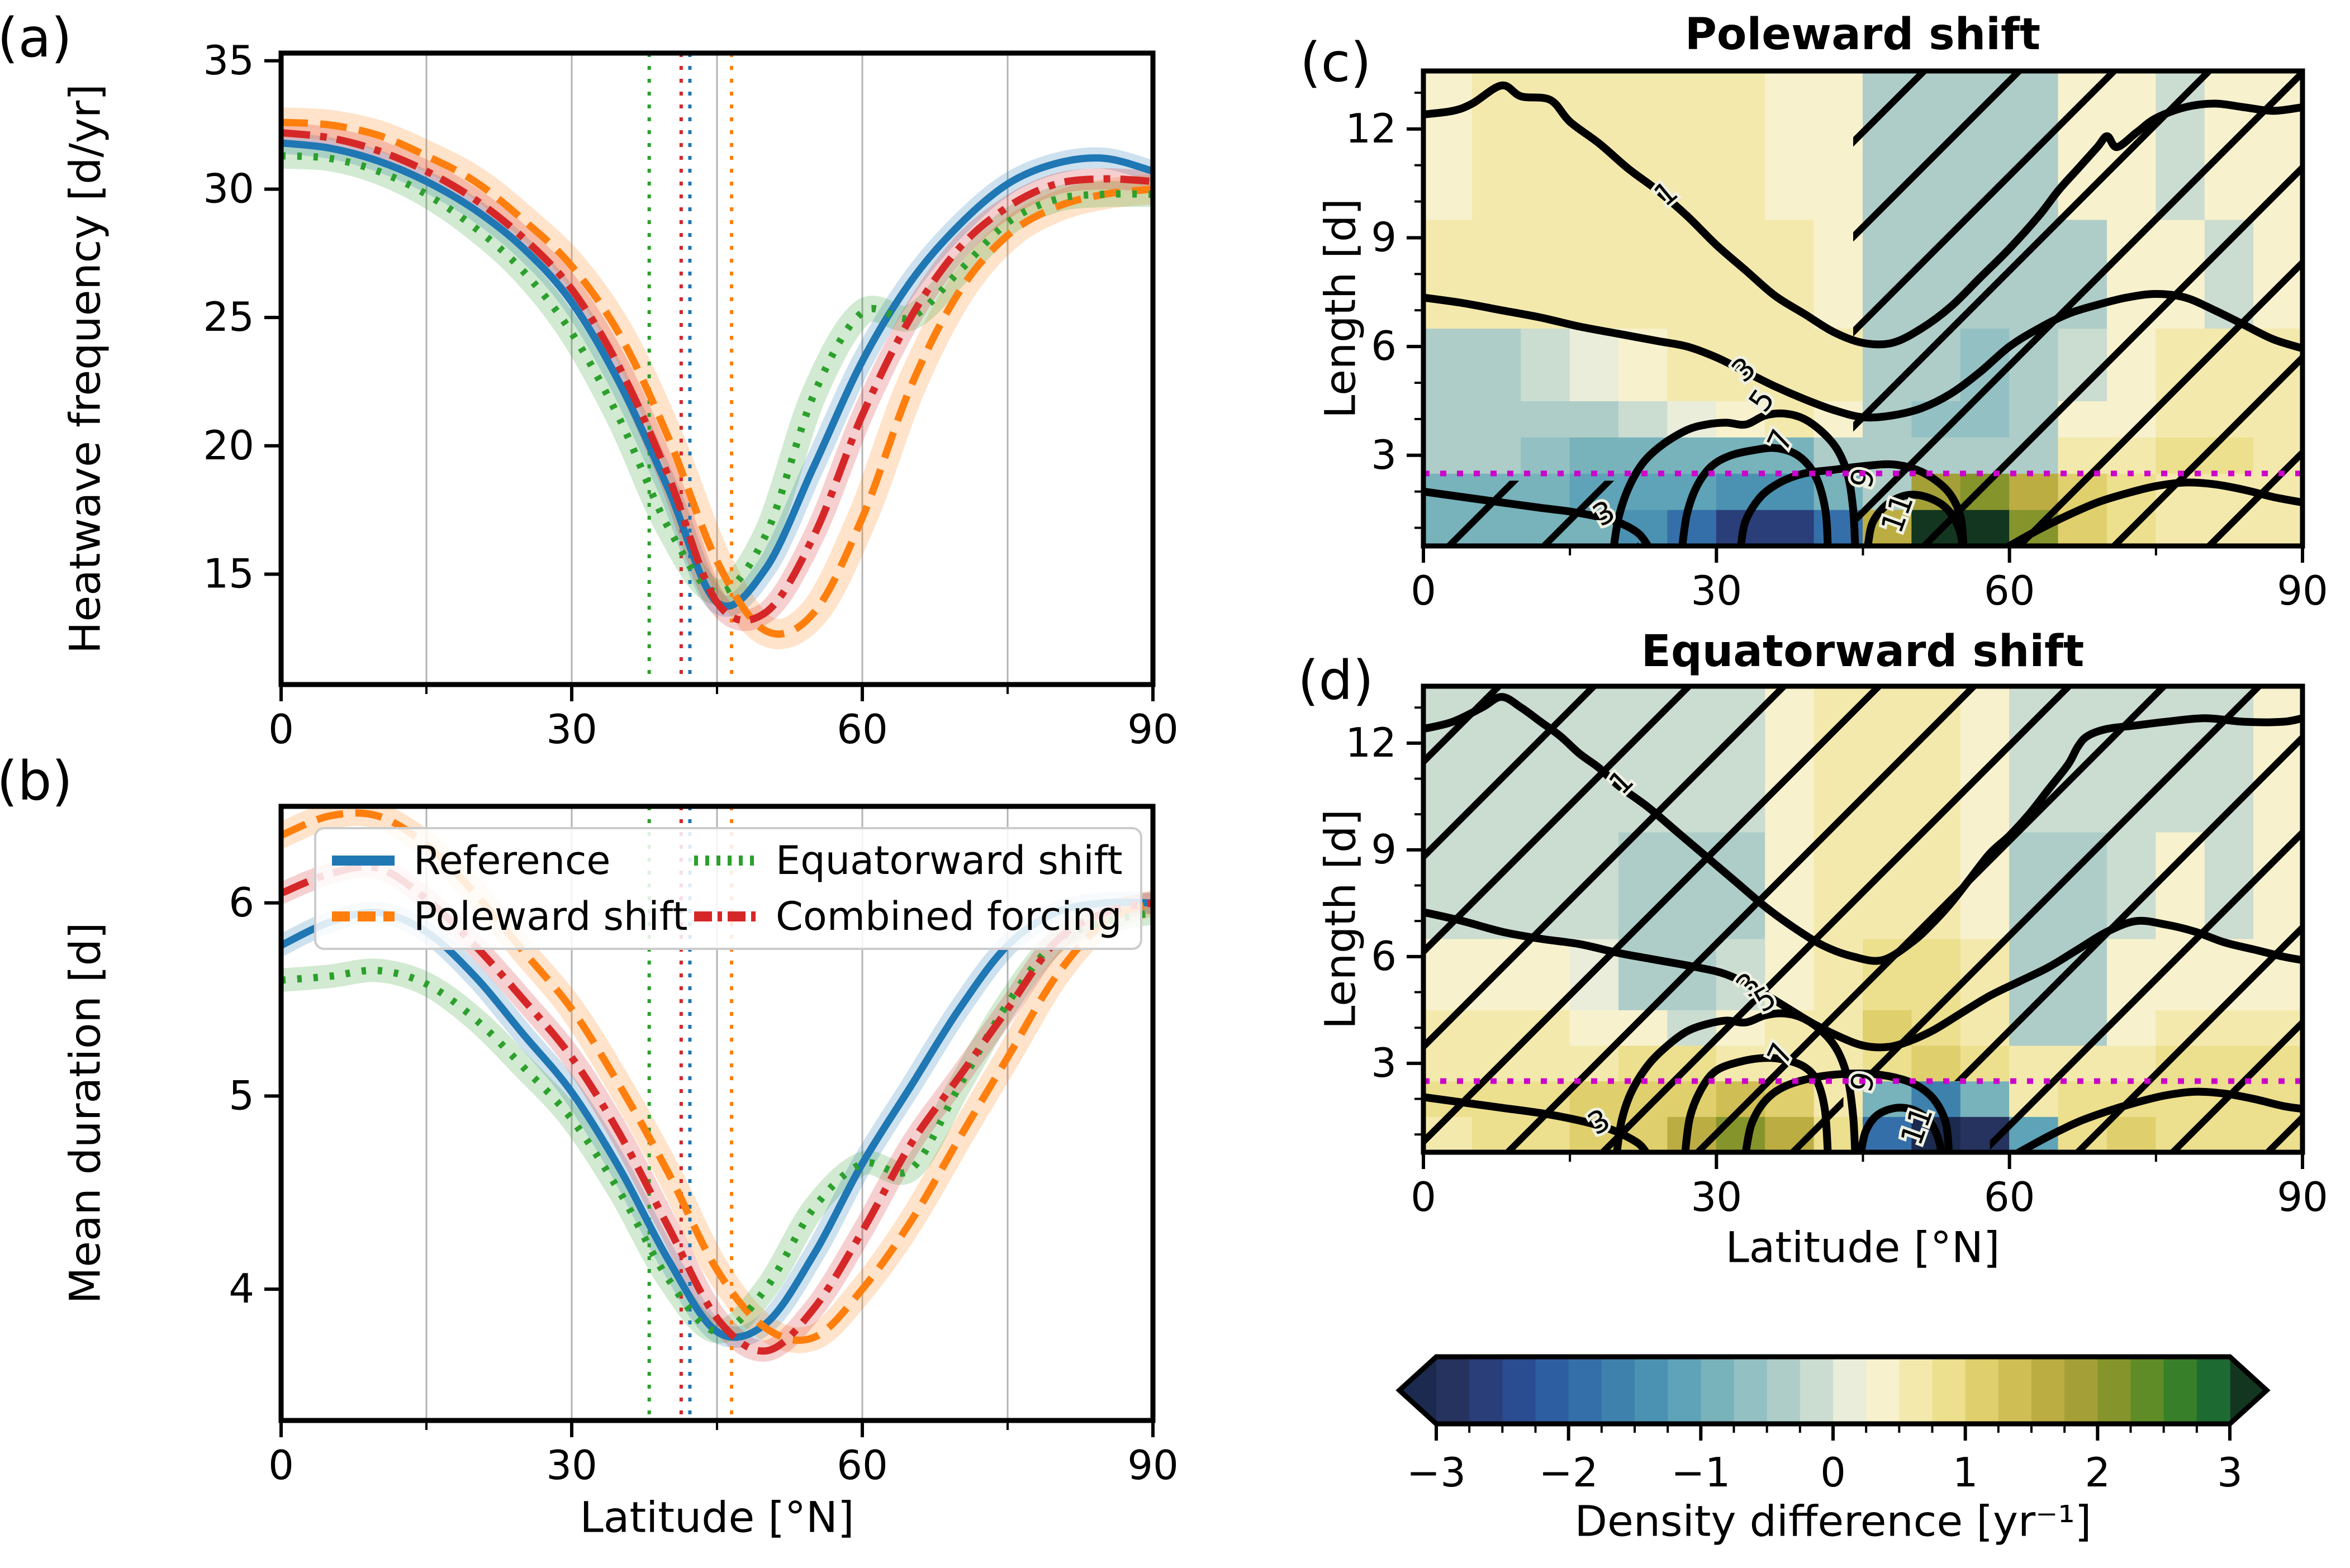 Image resolution: width=2350 pixels, height=1568 pixels. What do you see at coordinates (241, 1288) in the screenshot?
I see `y-tick-label: 4` at bounding box center [241, 1288].